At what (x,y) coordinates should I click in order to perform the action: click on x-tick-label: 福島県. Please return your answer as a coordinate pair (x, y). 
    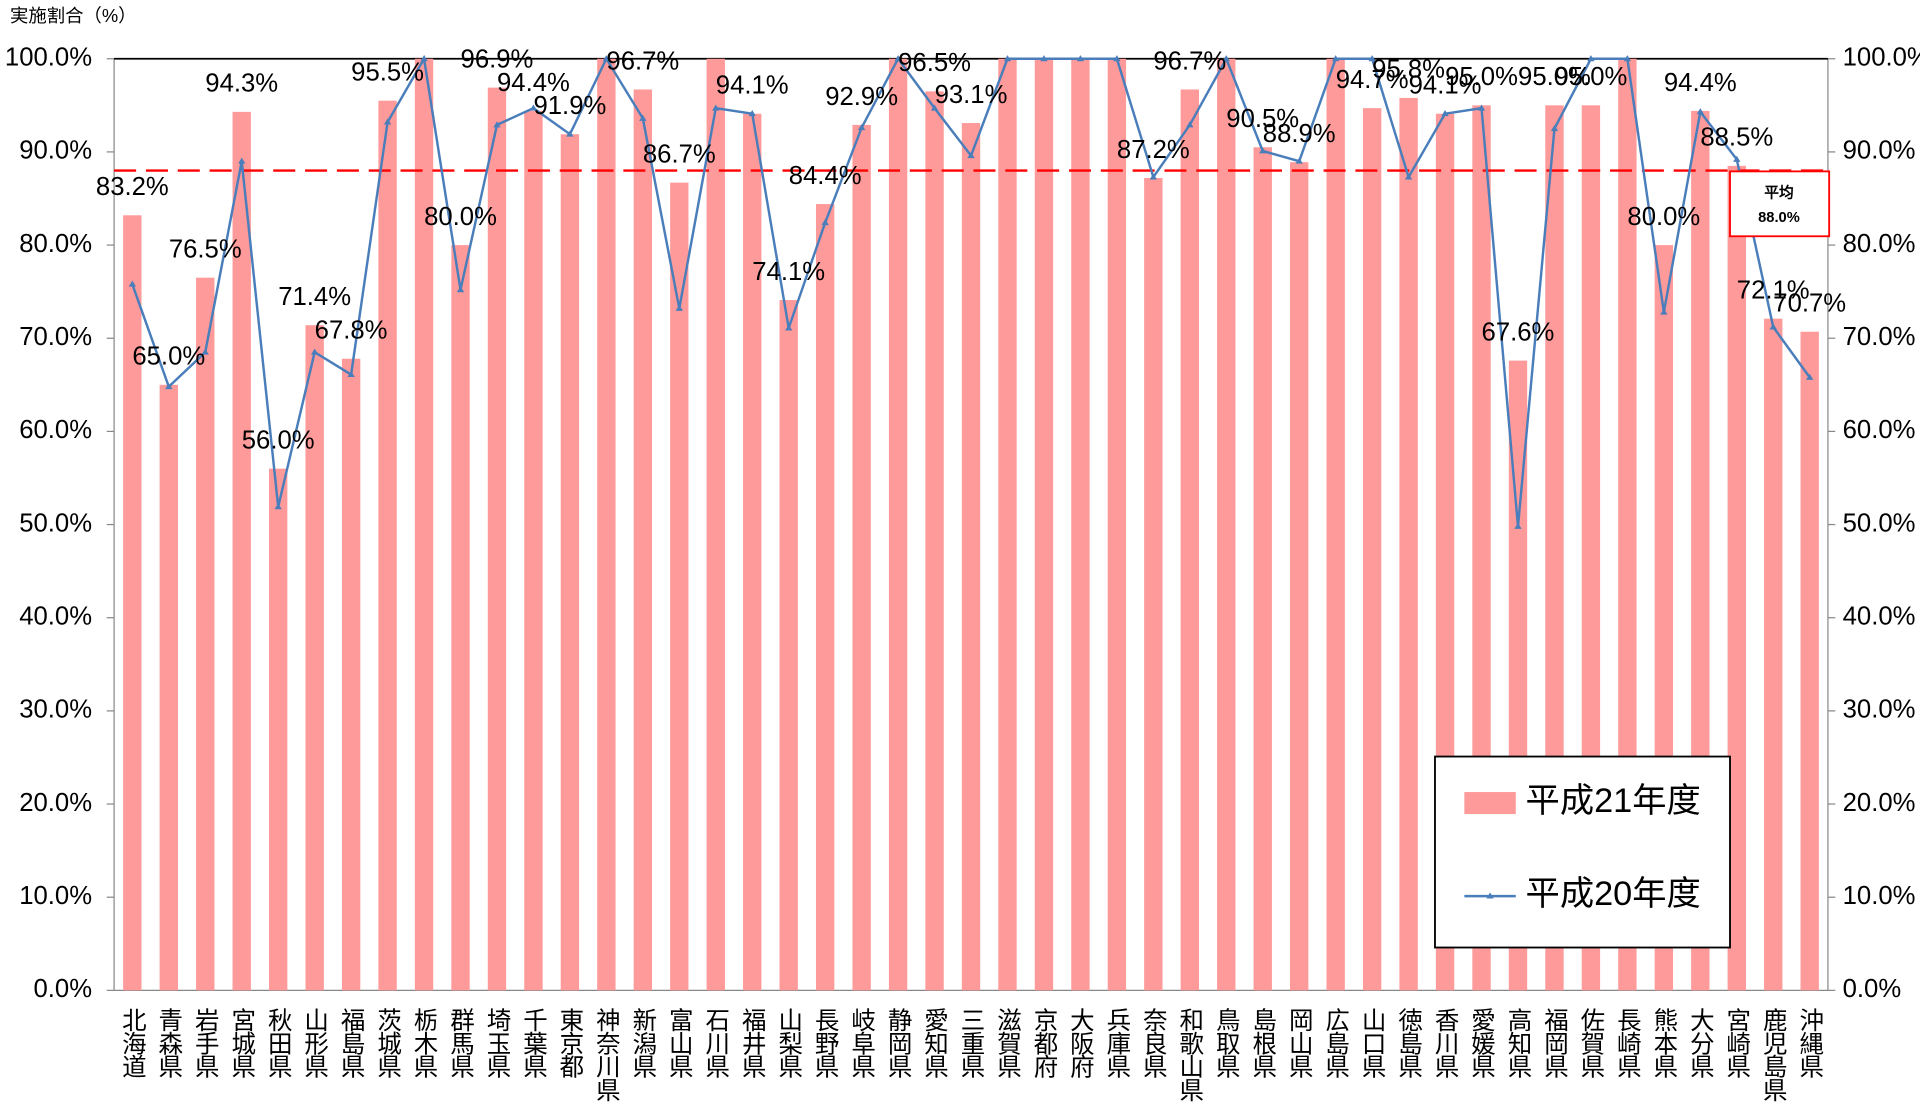
    Looking at the image, I should click on (351, 1043).